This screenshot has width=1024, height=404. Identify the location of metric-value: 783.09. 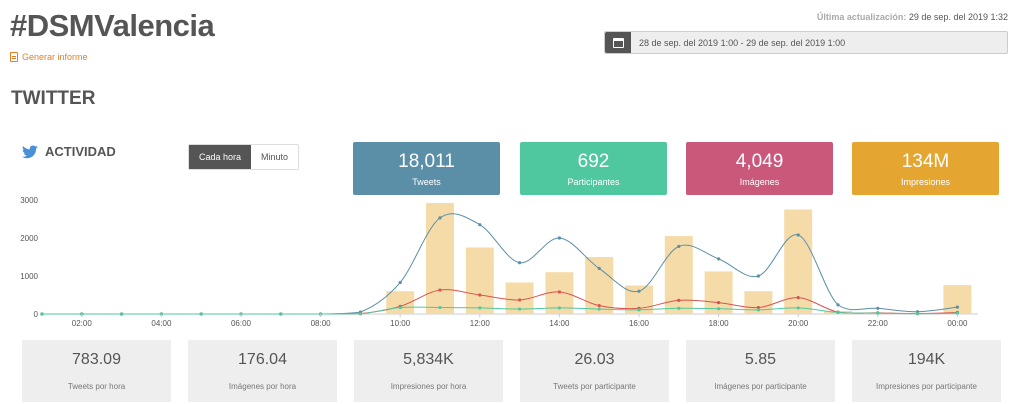
(96, 359).